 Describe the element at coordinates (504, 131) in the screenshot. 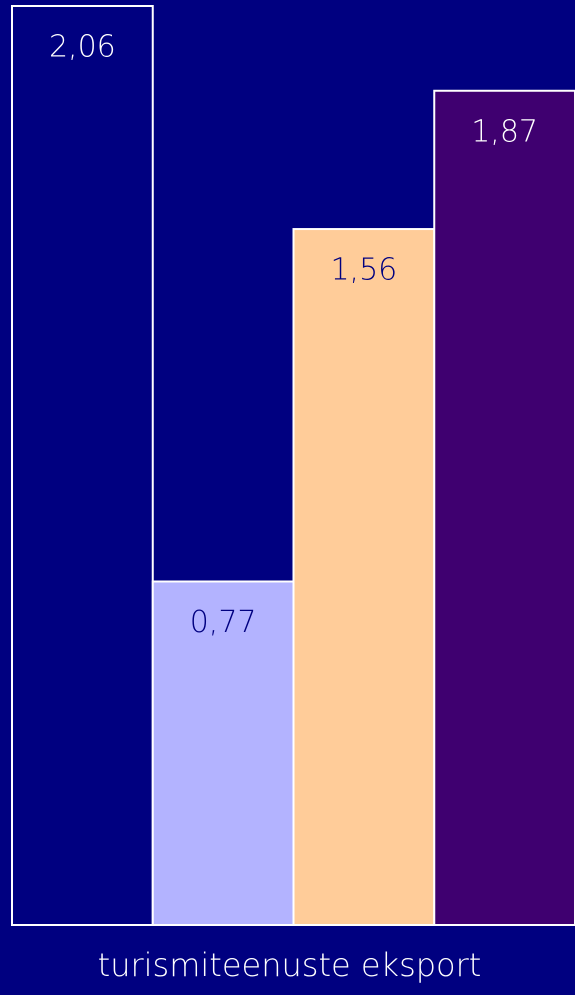

I see `value-label: 1,87` at that location.